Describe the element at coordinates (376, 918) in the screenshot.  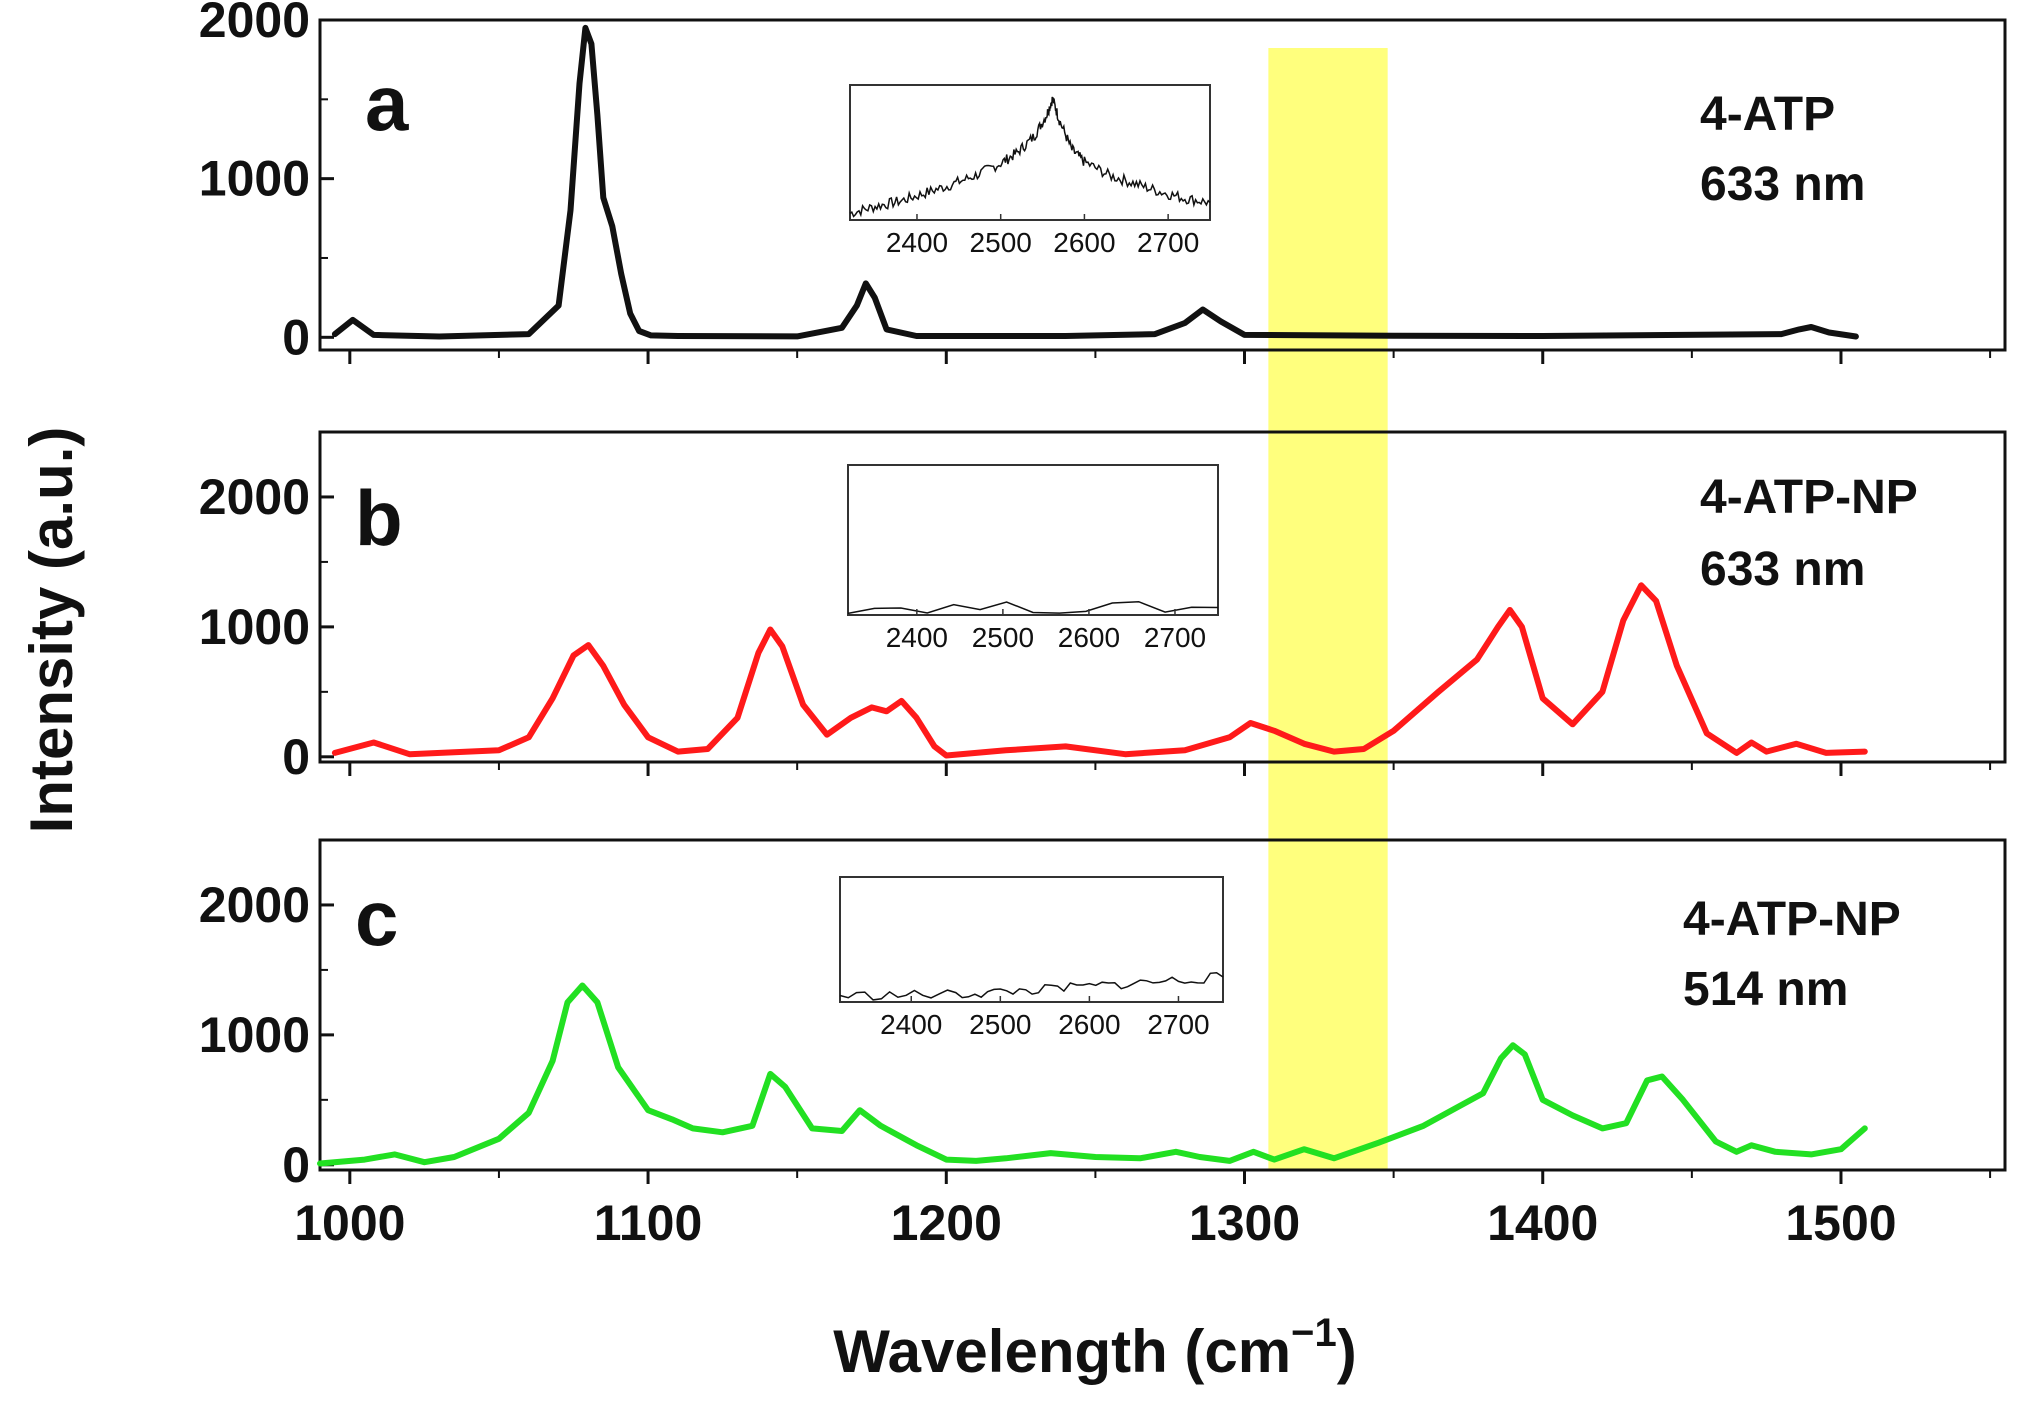
I see `panel-letter: c` at that location.